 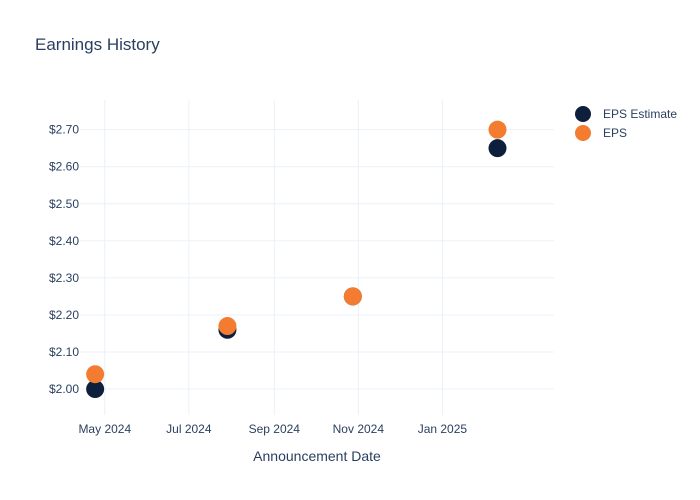 What do you see at coordinates (64, 130) in the screenshot?
I see `y-tick-label: $2.70` at bounding box center [64, 130].